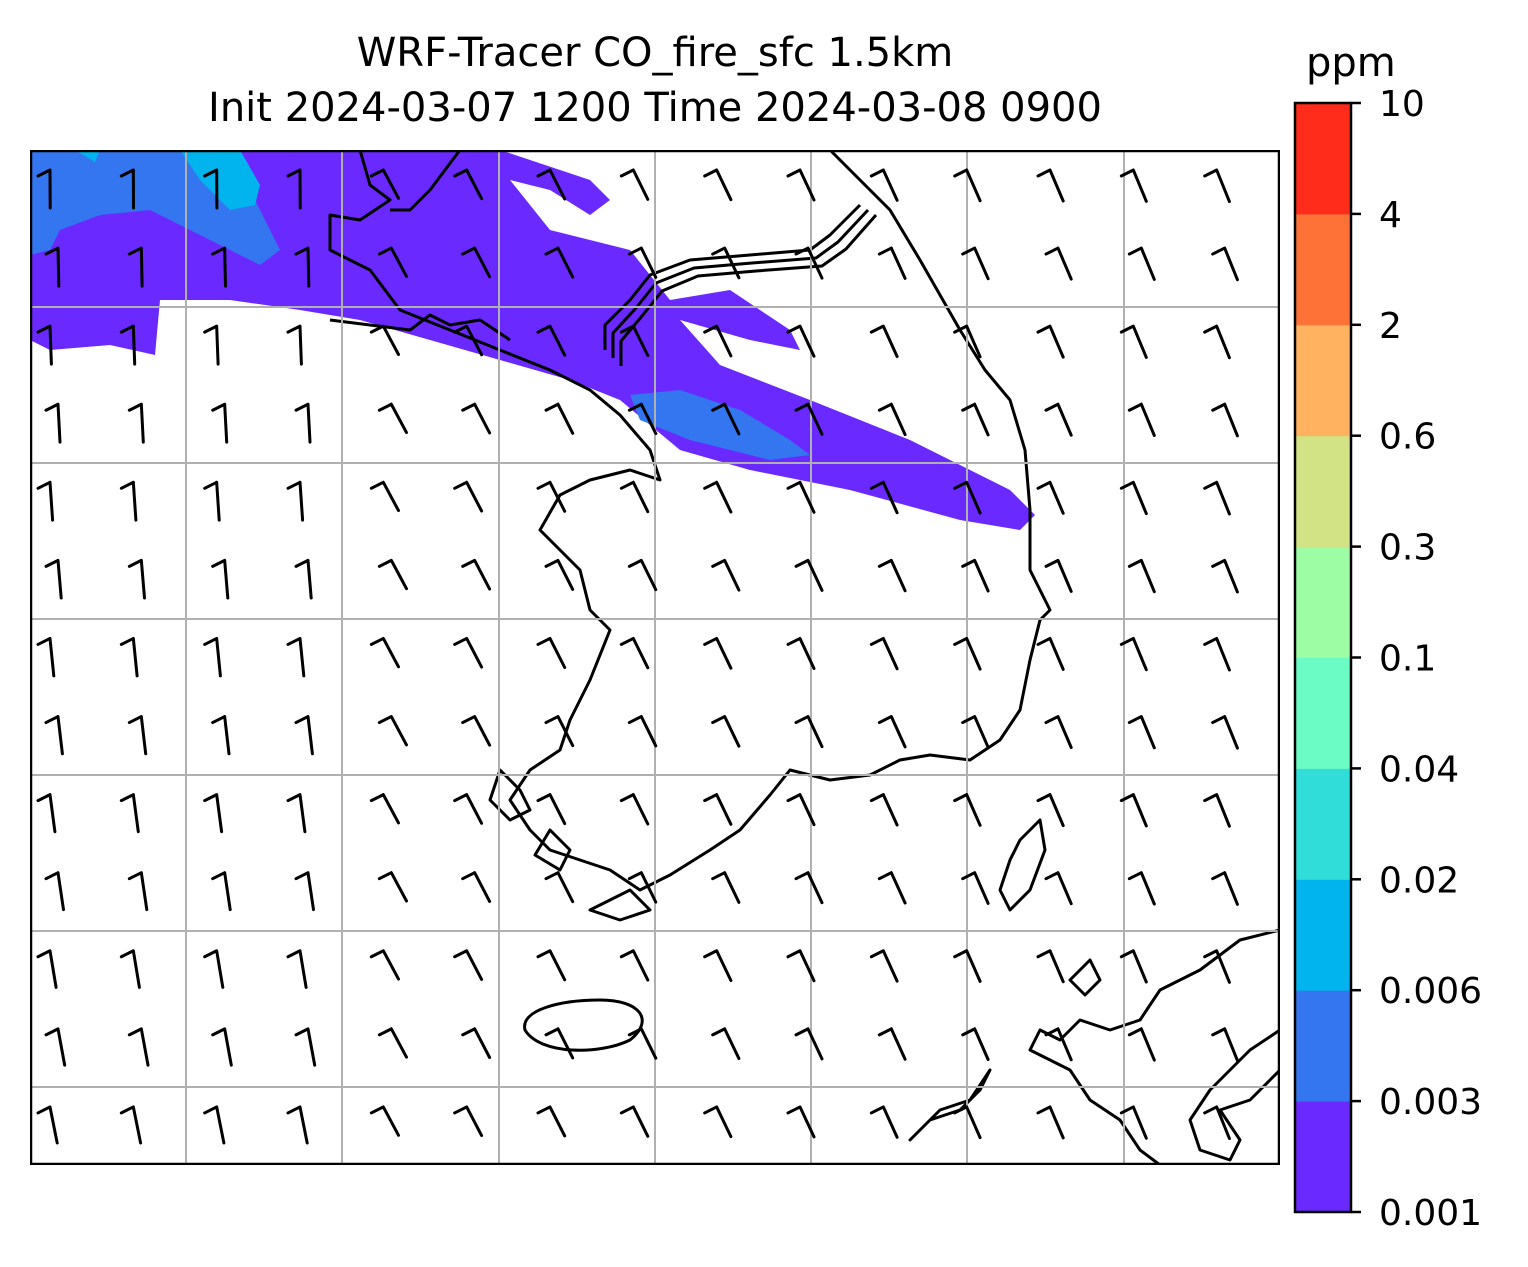 The width and height of the screenshot is (1528, 1267). Describe the element at coordinates (1430, 1102) in the screenshot. I see `colorbar-tick-label: 0.003` at that location.